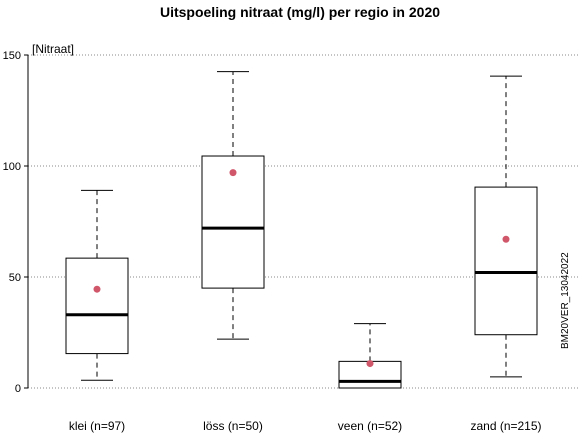 The width and height of the screenshot is (584, 436). What do you see at coordinates (97, 426) in the screenshot?
I see `x-category-label-1: klei (n=97)` at bounding box center [97, 426].